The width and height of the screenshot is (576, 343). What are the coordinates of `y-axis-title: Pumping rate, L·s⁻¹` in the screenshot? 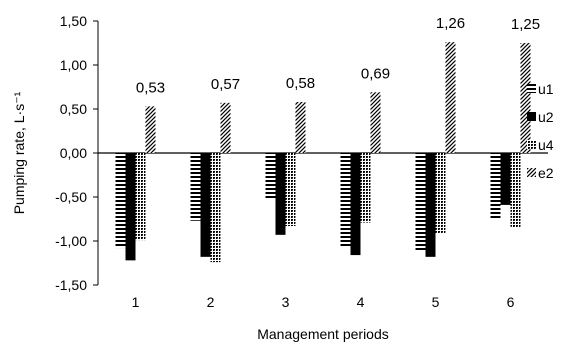 It's located at (19, 152).